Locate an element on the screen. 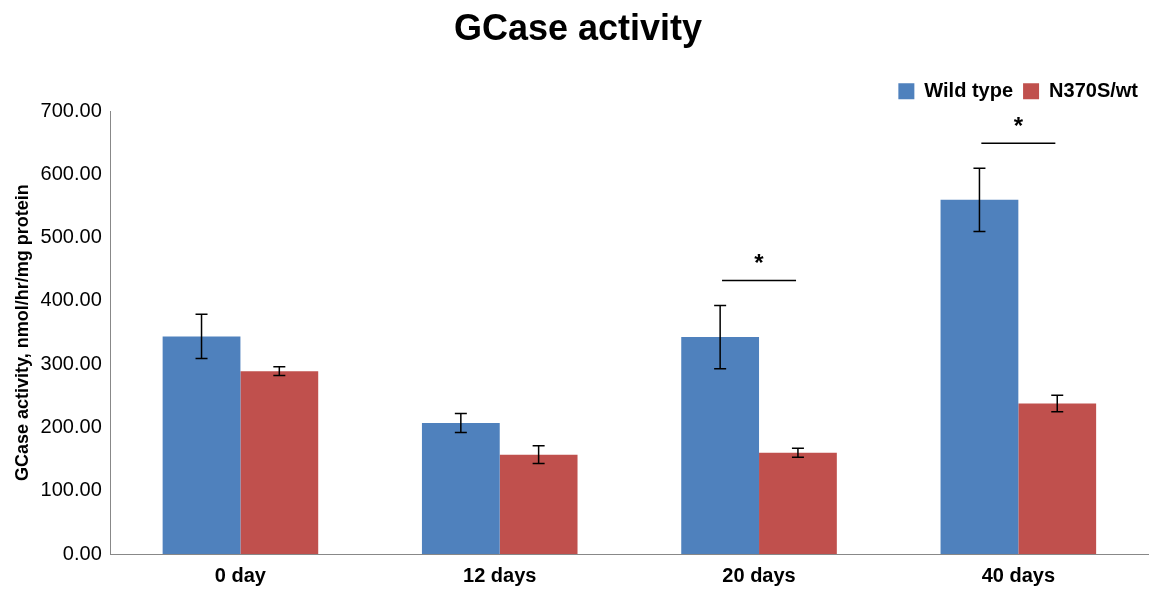 Image resolution: width=1171 pixels, height=610 pixels. x-tick-label: 20 days is located at coordinates (759, 574).